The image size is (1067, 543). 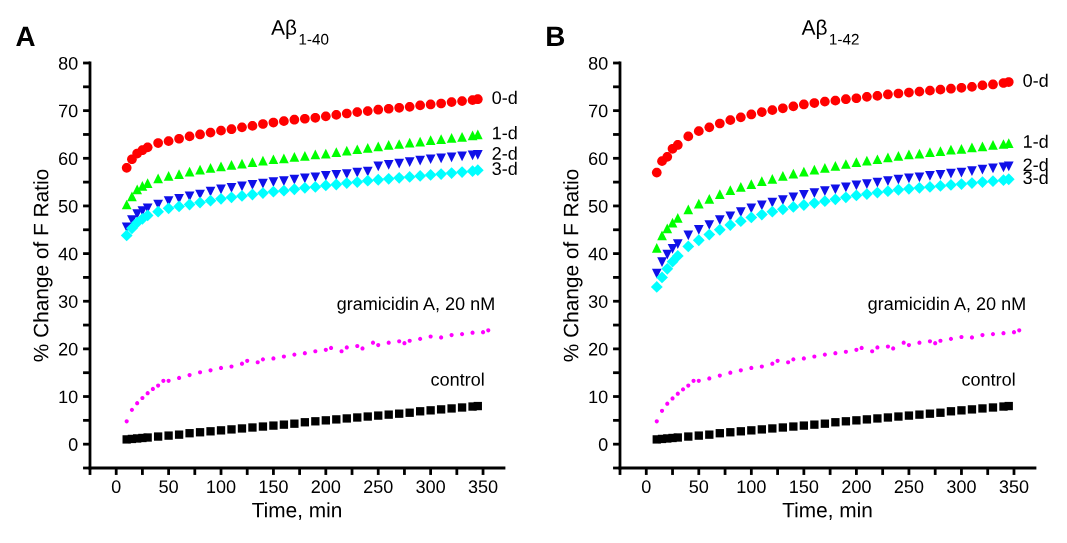 What do you see at coordinates (273, 487) in the screenshot?
I see `x-tick-label: 150` at bounding box center [273, 487].